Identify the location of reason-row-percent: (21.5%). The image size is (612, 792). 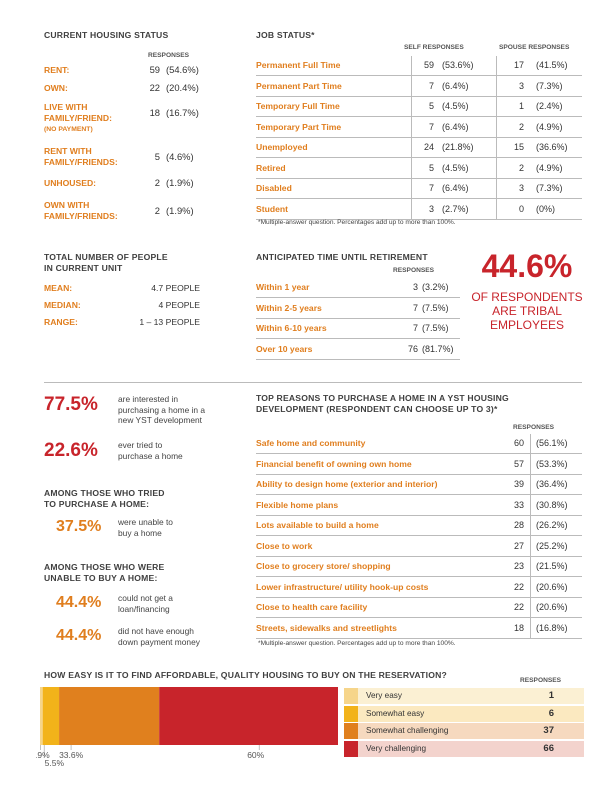
(552, 566).